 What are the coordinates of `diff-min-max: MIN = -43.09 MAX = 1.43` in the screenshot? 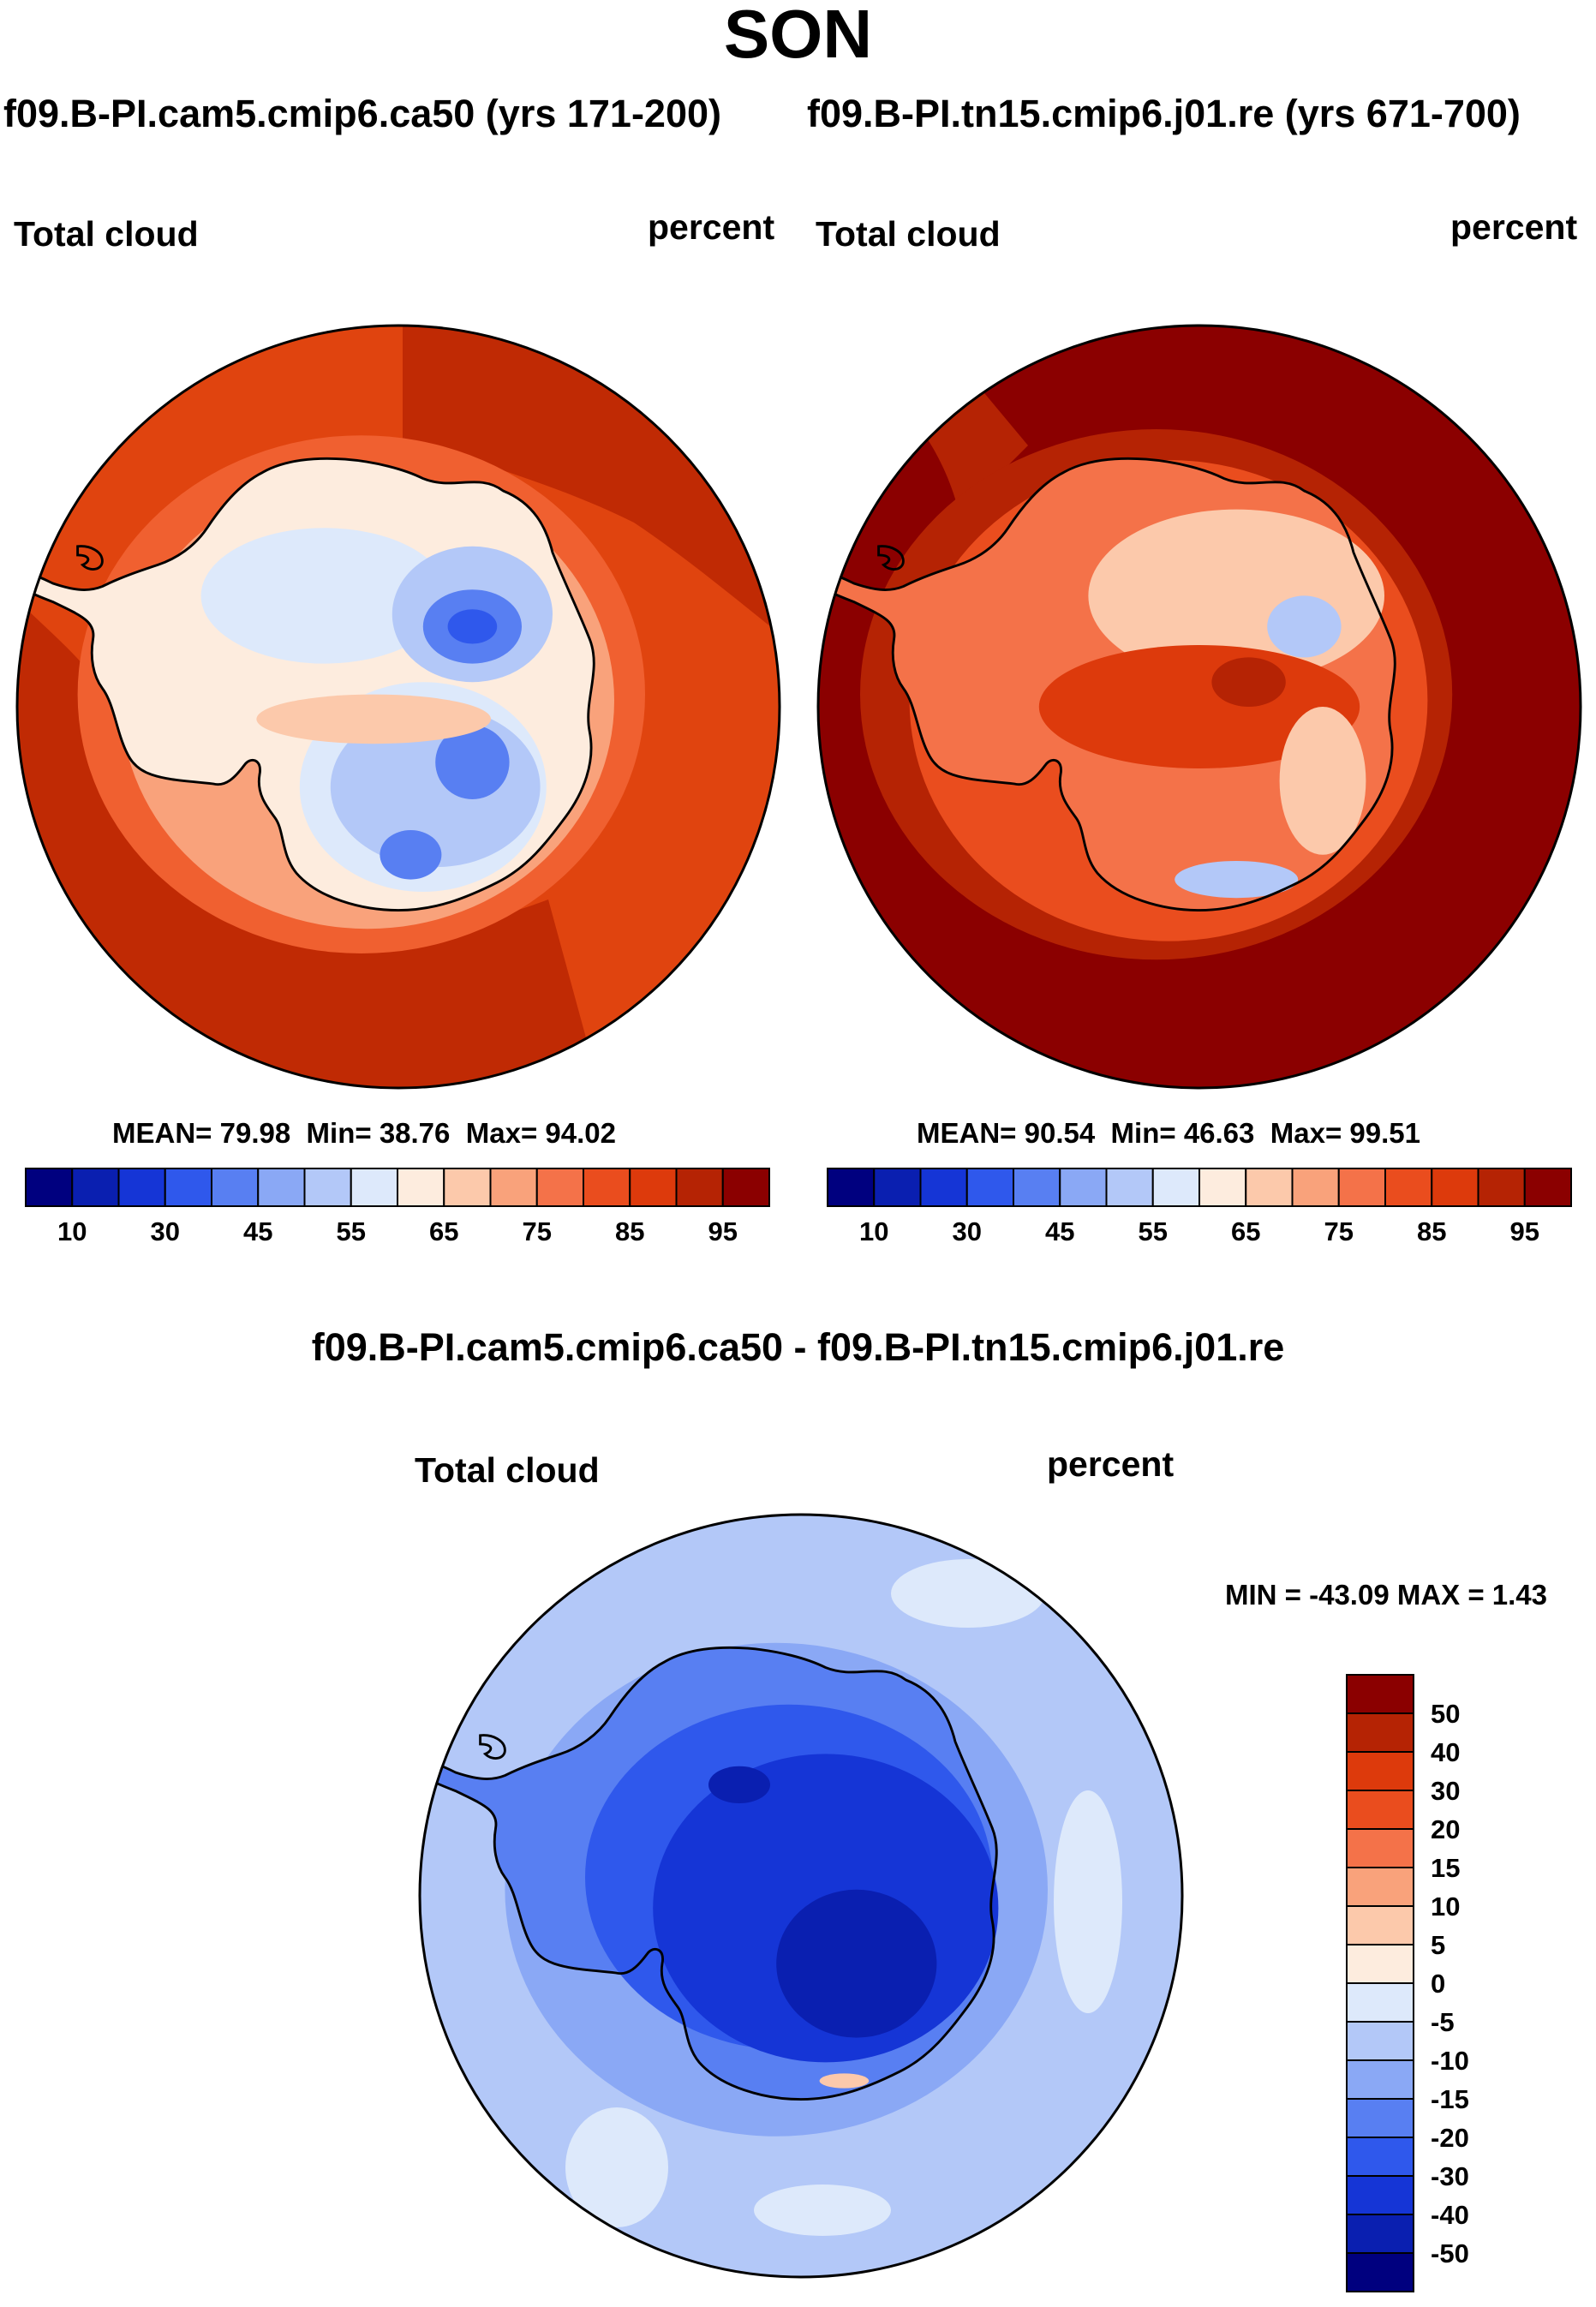 It's located at (1386, 1595).